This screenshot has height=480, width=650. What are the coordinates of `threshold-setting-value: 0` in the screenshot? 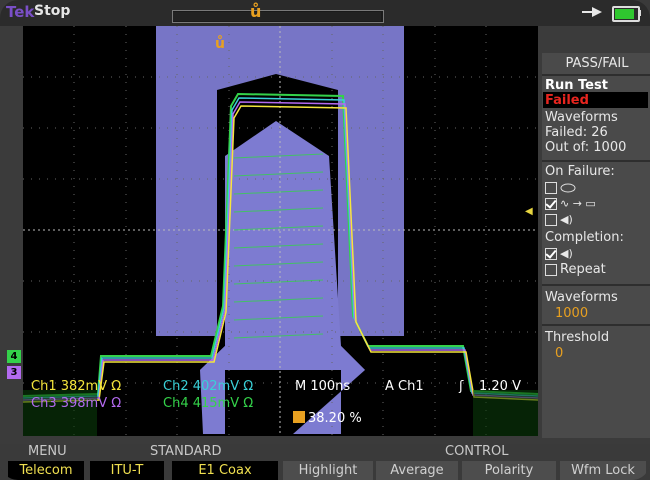 It's located at (559, 353).